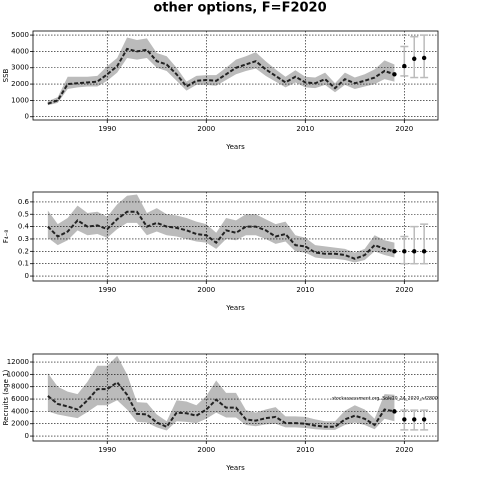 The width and height of the screenshot is (480, 480). I want to click on y-tick-label: 0.4, so click(24, 227).